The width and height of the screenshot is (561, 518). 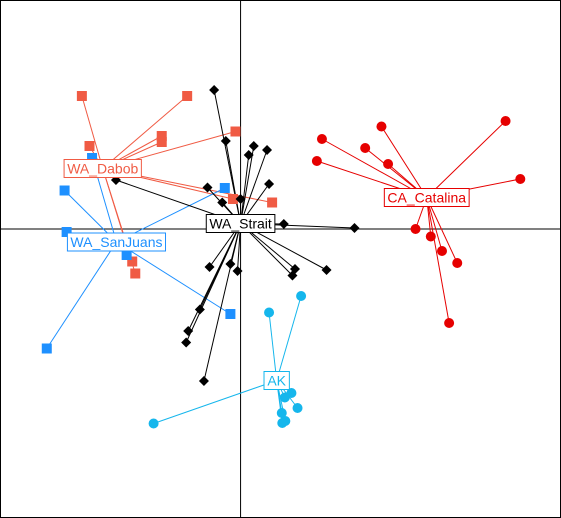 I want to click on ca-catalina-label-box, so click(x=426, y=197).